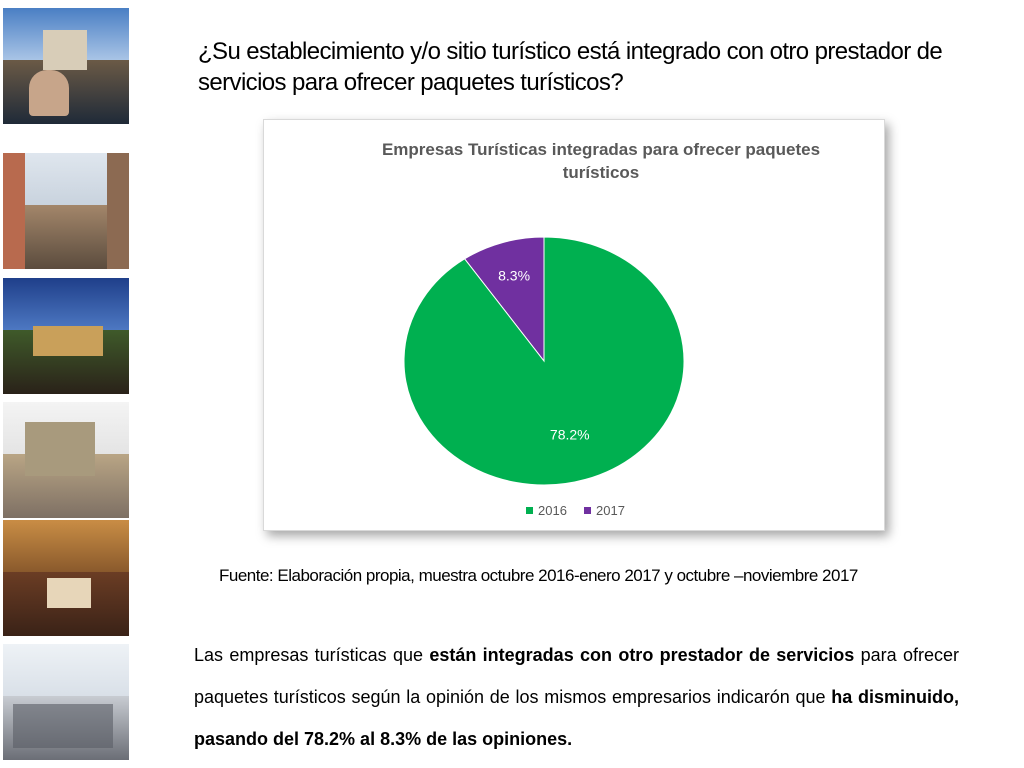 This screenshot has height=768, width=1024. I want to click on legend-label-2016: 2016, so click(552, 510).